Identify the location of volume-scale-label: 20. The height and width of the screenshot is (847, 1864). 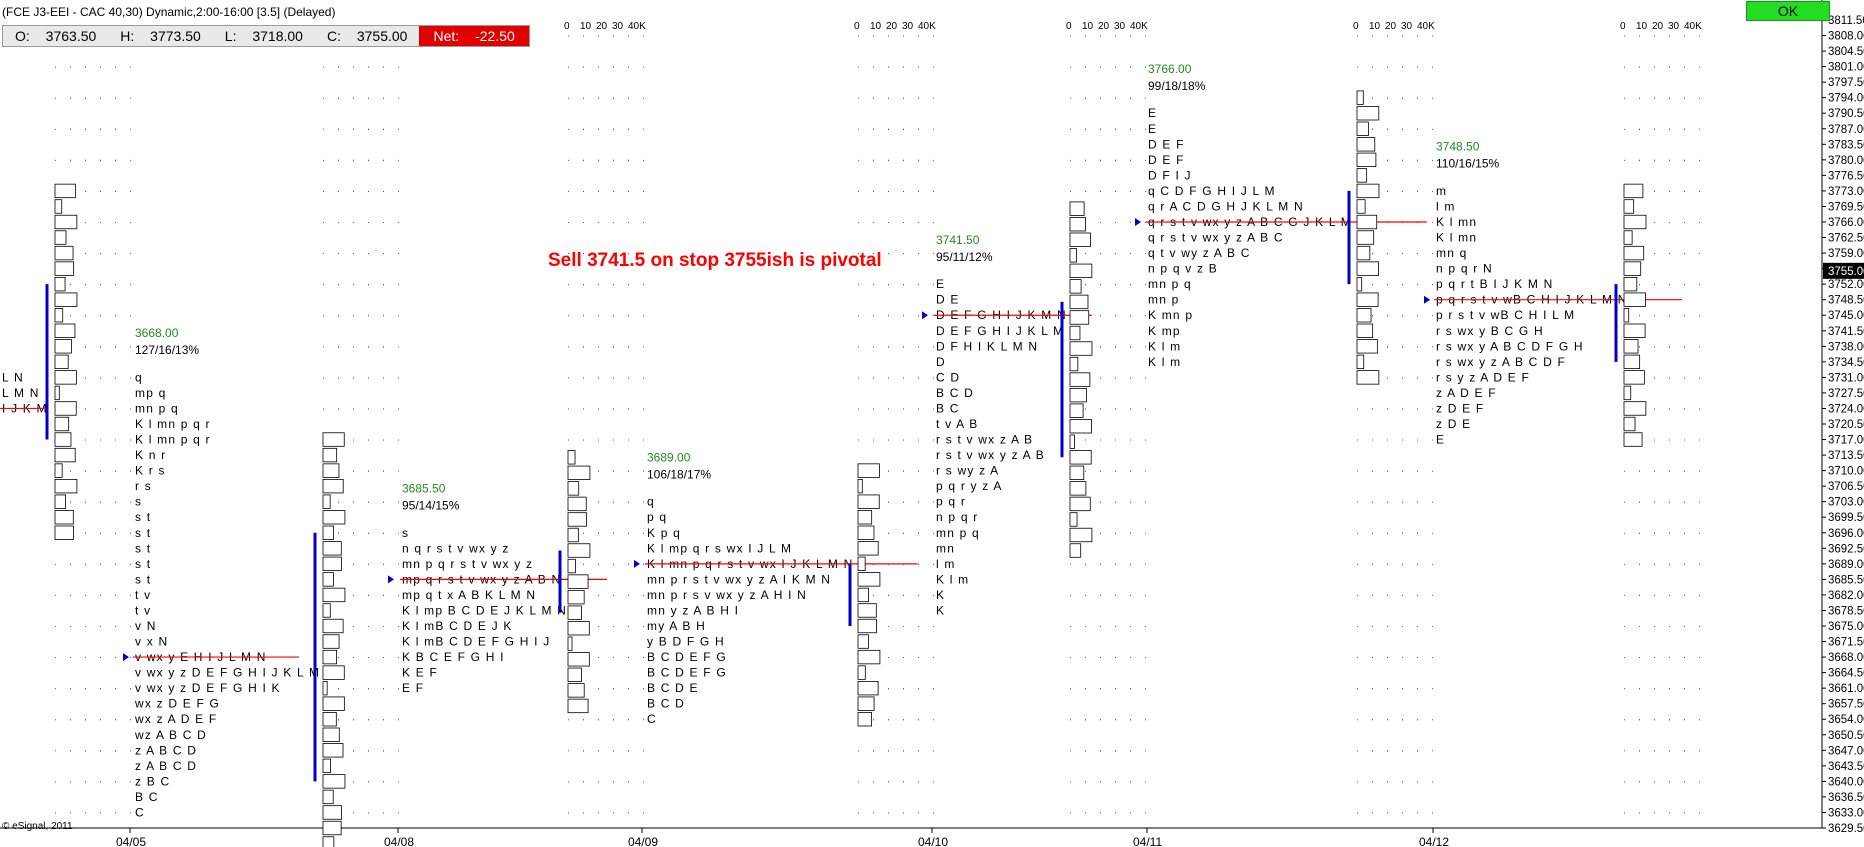
(892, 26).